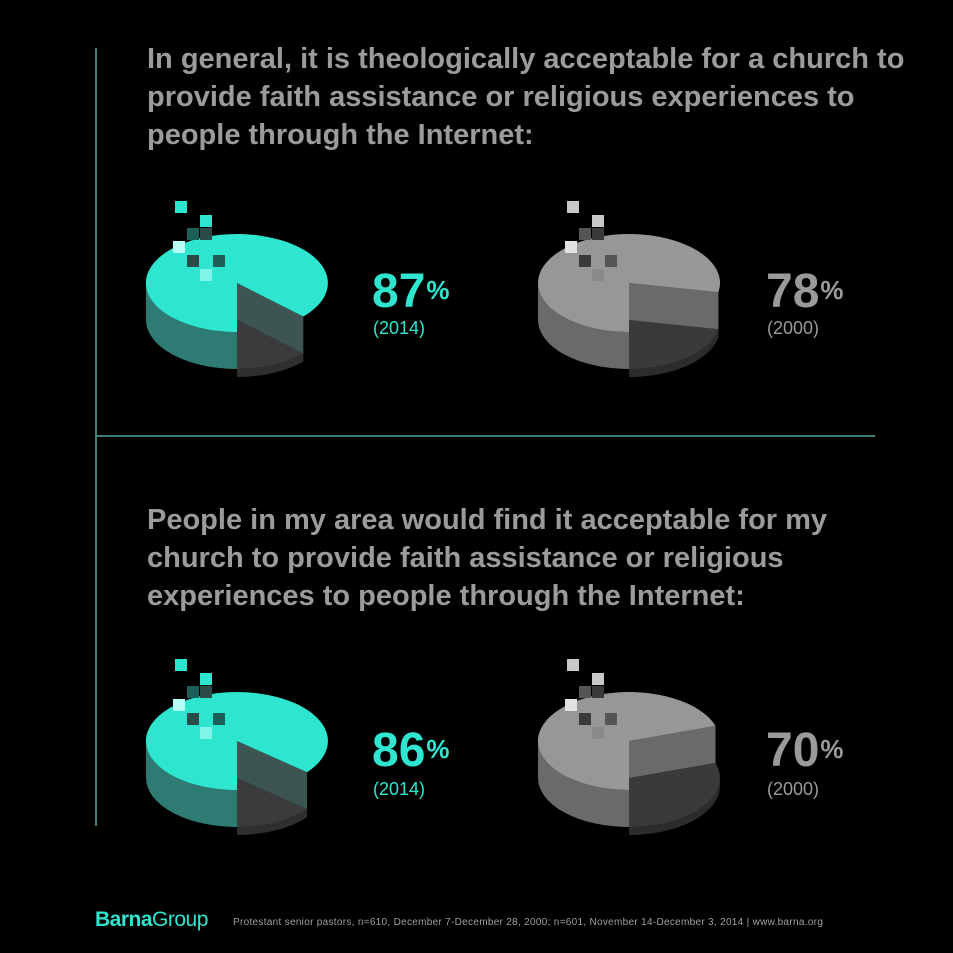  I want to click on vertical-divider, so click(96, 437).